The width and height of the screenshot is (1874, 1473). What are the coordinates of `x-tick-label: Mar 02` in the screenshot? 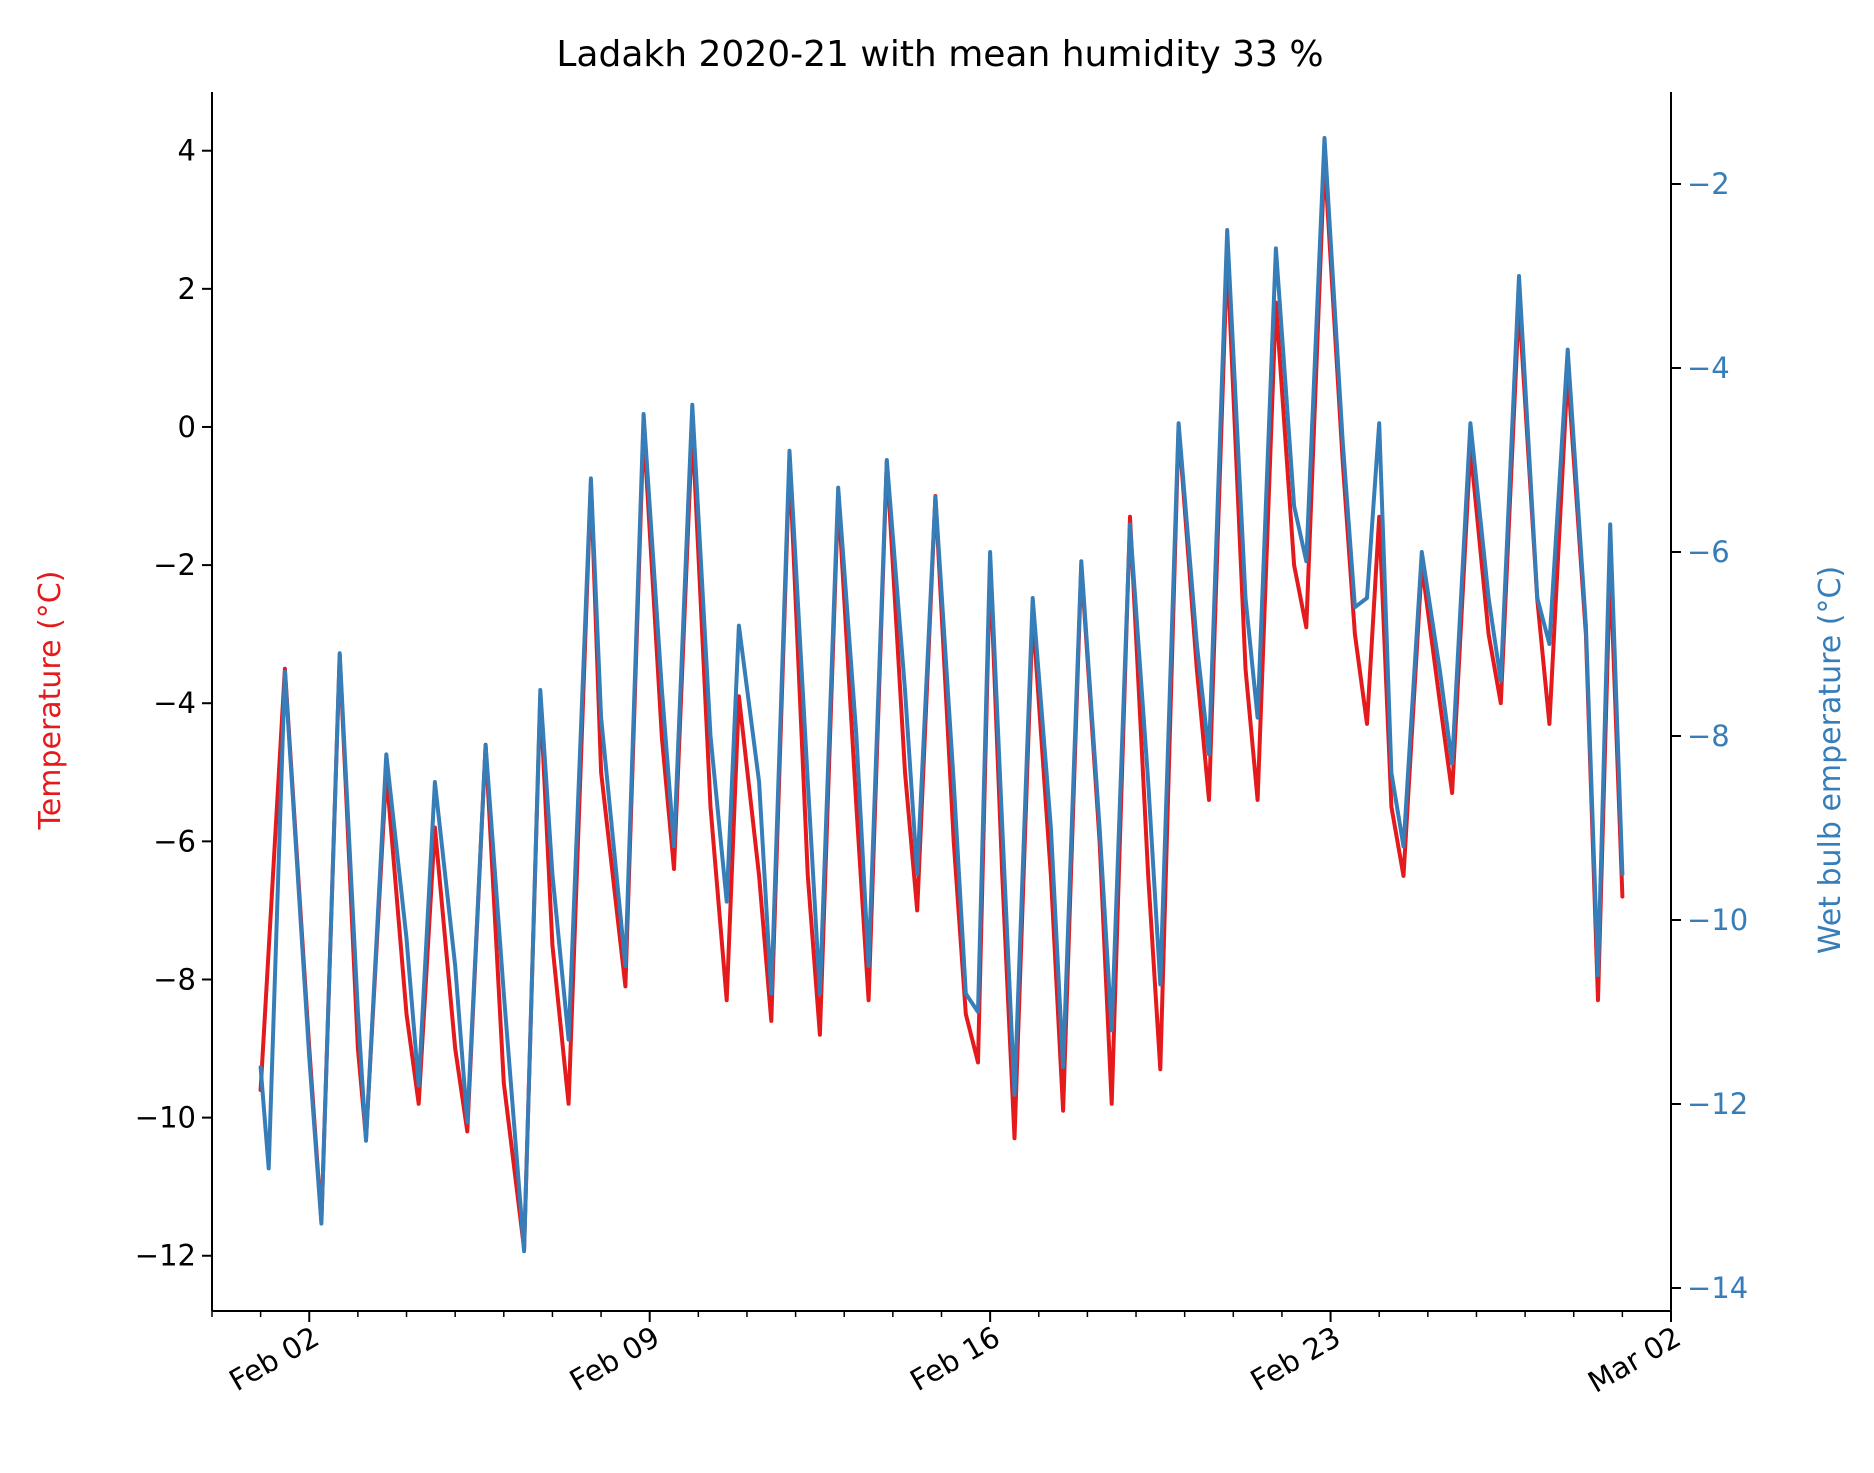 It's located at (1634, 1360).